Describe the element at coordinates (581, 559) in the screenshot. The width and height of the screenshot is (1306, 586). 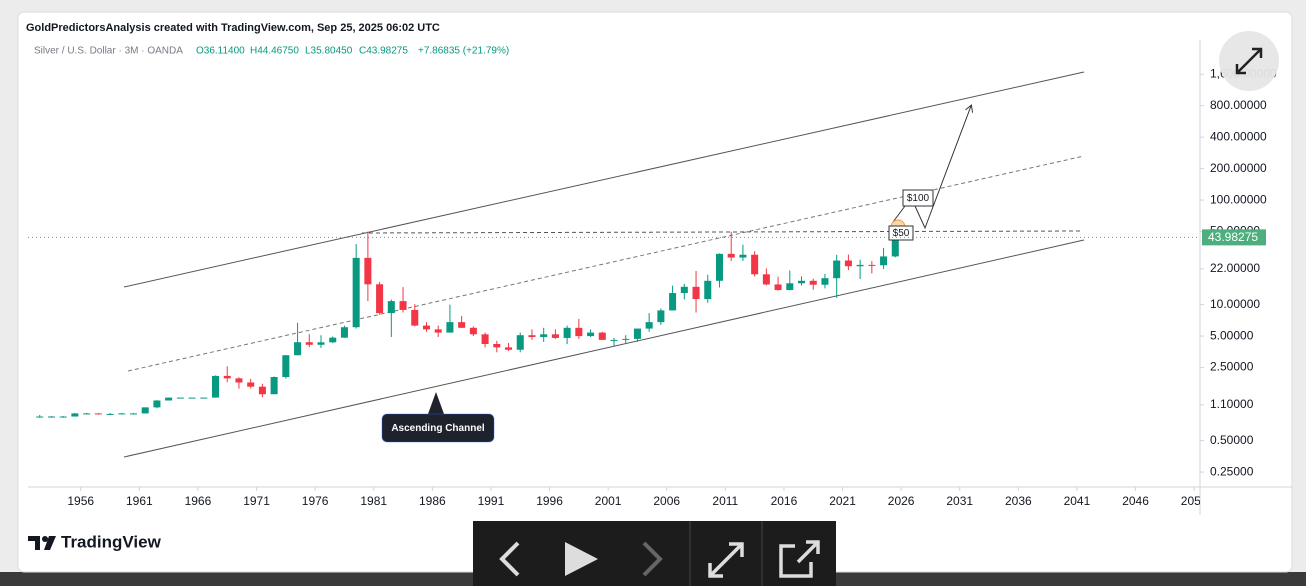
I see `play-button` at that location.